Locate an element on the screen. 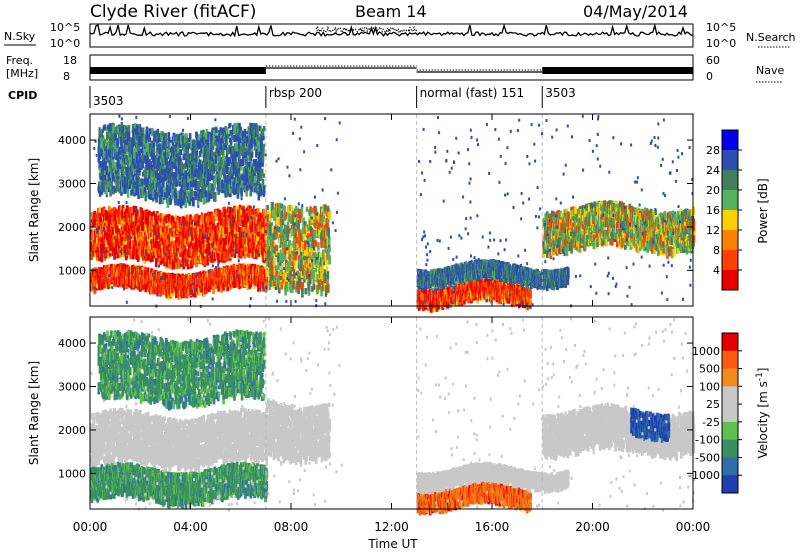 Image resolution: width=800 pixels, height=554 pixels. freq-series is located at coordinates (391, 69).